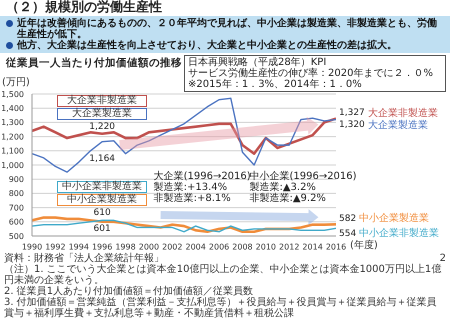 The image size is (450, 320). I want to click on text: 2. 従業員1人あたり付加価値額＝付加価値額／従業員数, so click(129, 291).